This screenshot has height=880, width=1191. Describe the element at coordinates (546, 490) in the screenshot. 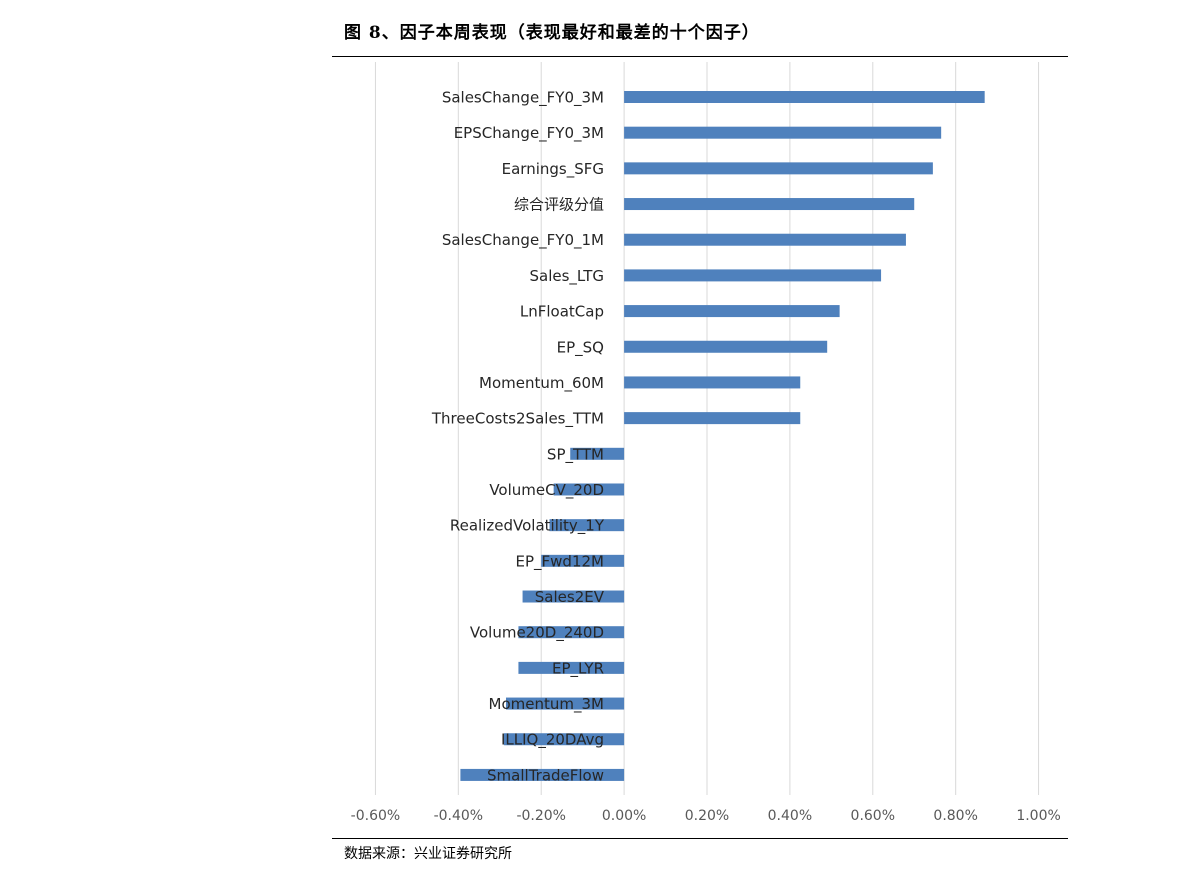

I see `category-label: VolumeCV_20D` at that location.